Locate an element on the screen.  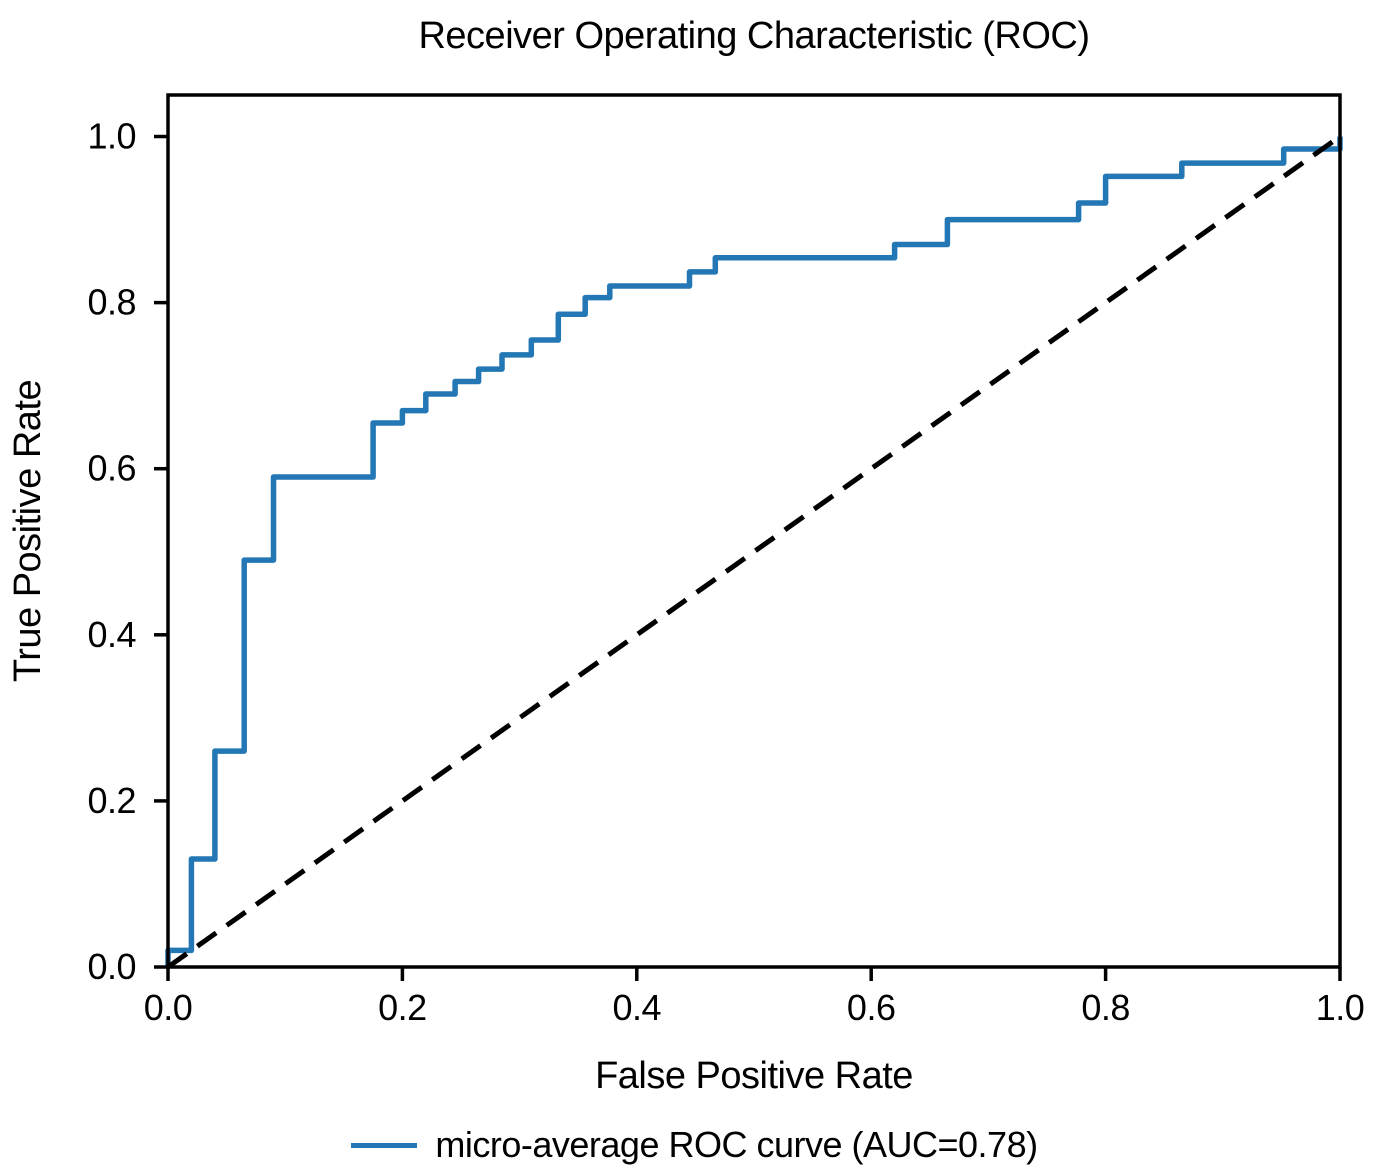
legend-label: micro-average ROC curve (AUC=0.78) is located at coordinates (736, 1144).